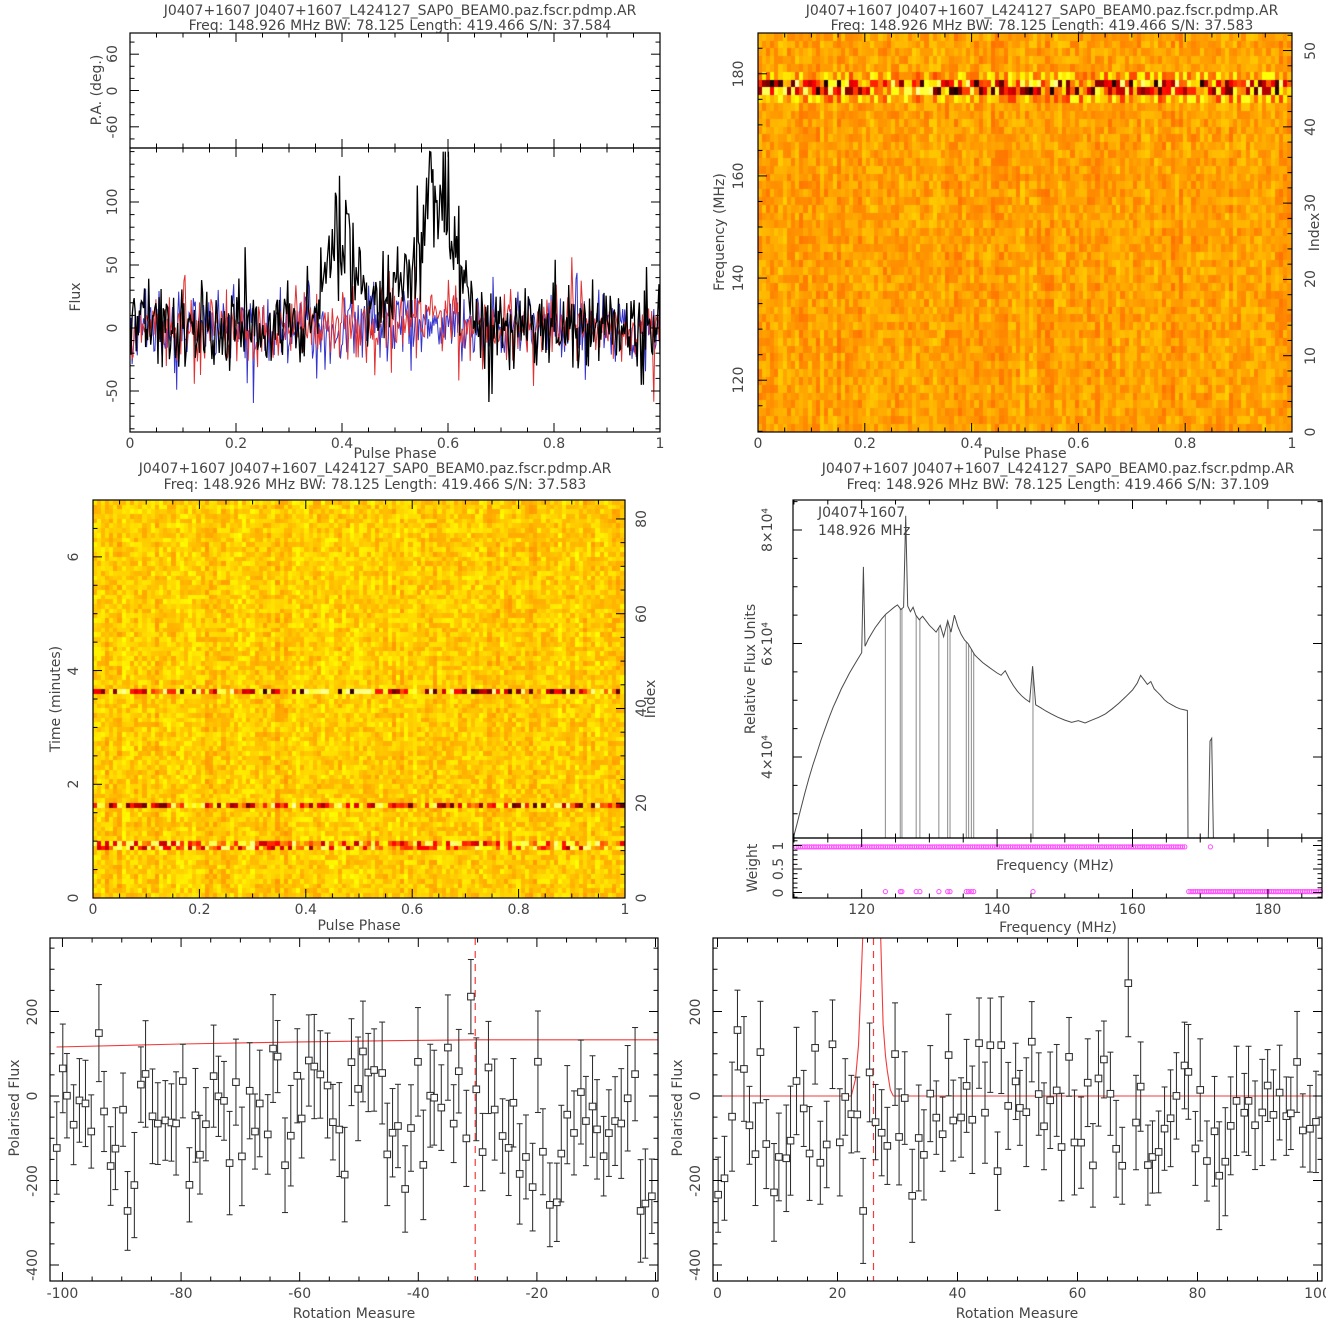 This screenshot has height=1335, width=1326. I want to click on weight-frame, so click(1057, 868).